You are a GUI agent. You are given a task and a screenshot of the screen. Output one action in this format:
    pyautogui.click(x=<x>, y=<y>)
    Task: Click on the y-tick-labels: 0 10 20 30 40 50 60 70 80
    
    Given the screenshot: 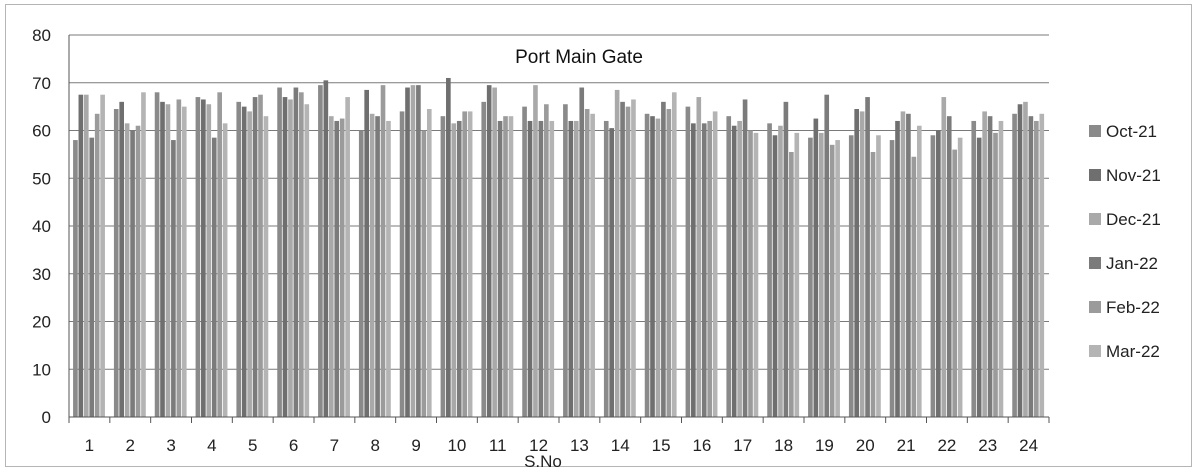 What is the action you would take?
    pyautogui.click(x=41, y=226)
    